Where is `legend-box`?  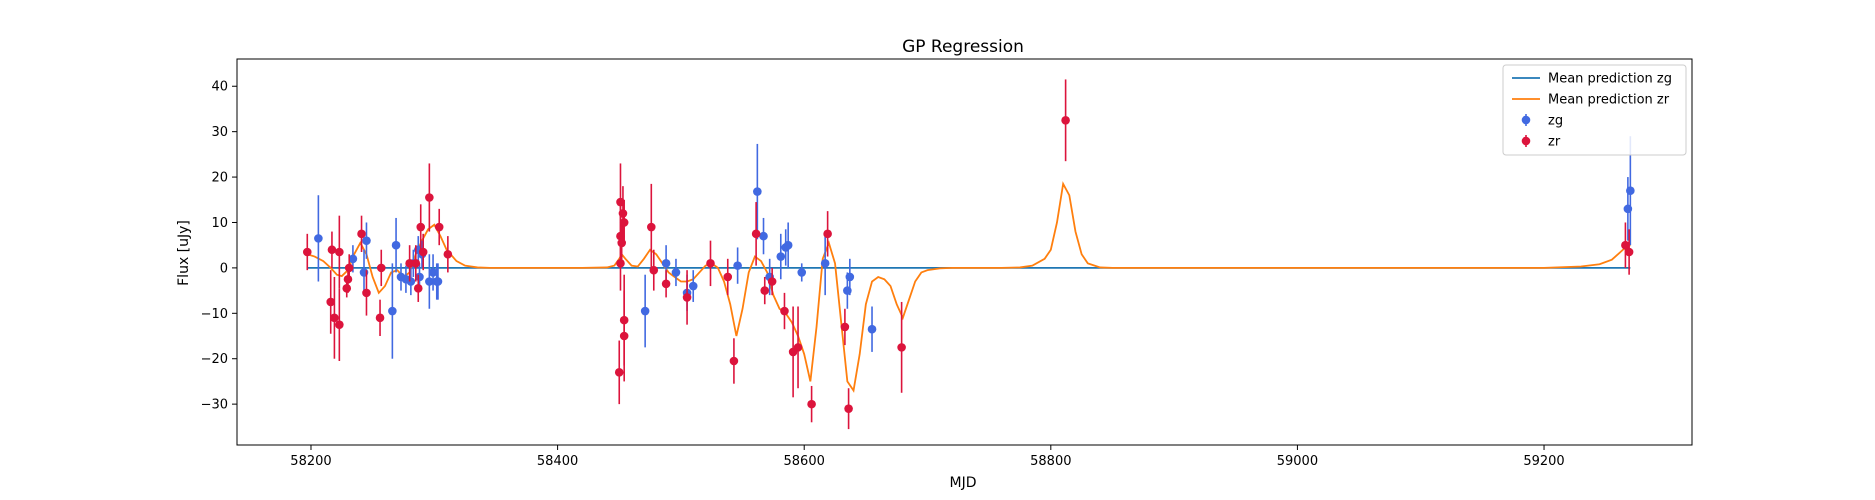
legend-box is located at coordinates (1594, 110).